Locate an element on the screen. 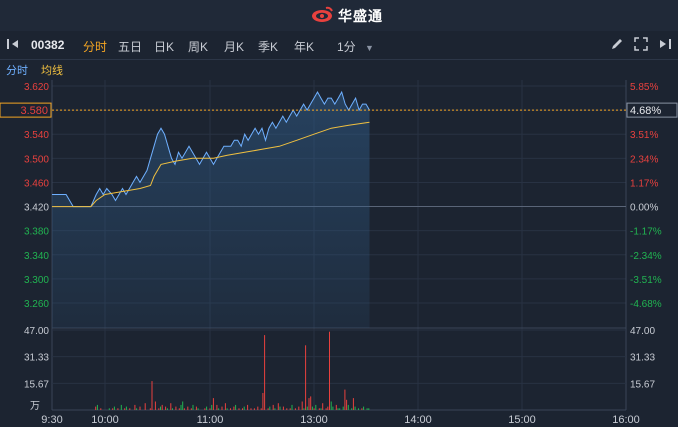  x-tick: 13:00 is located at coordinates (314, 420).